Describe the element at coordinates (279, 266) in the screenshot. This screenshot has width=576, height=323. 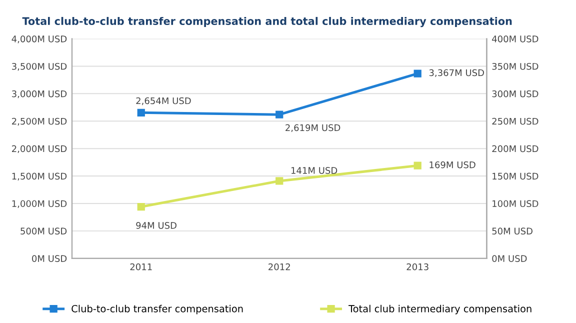
I see `x-tick-label: 2012` at that location.